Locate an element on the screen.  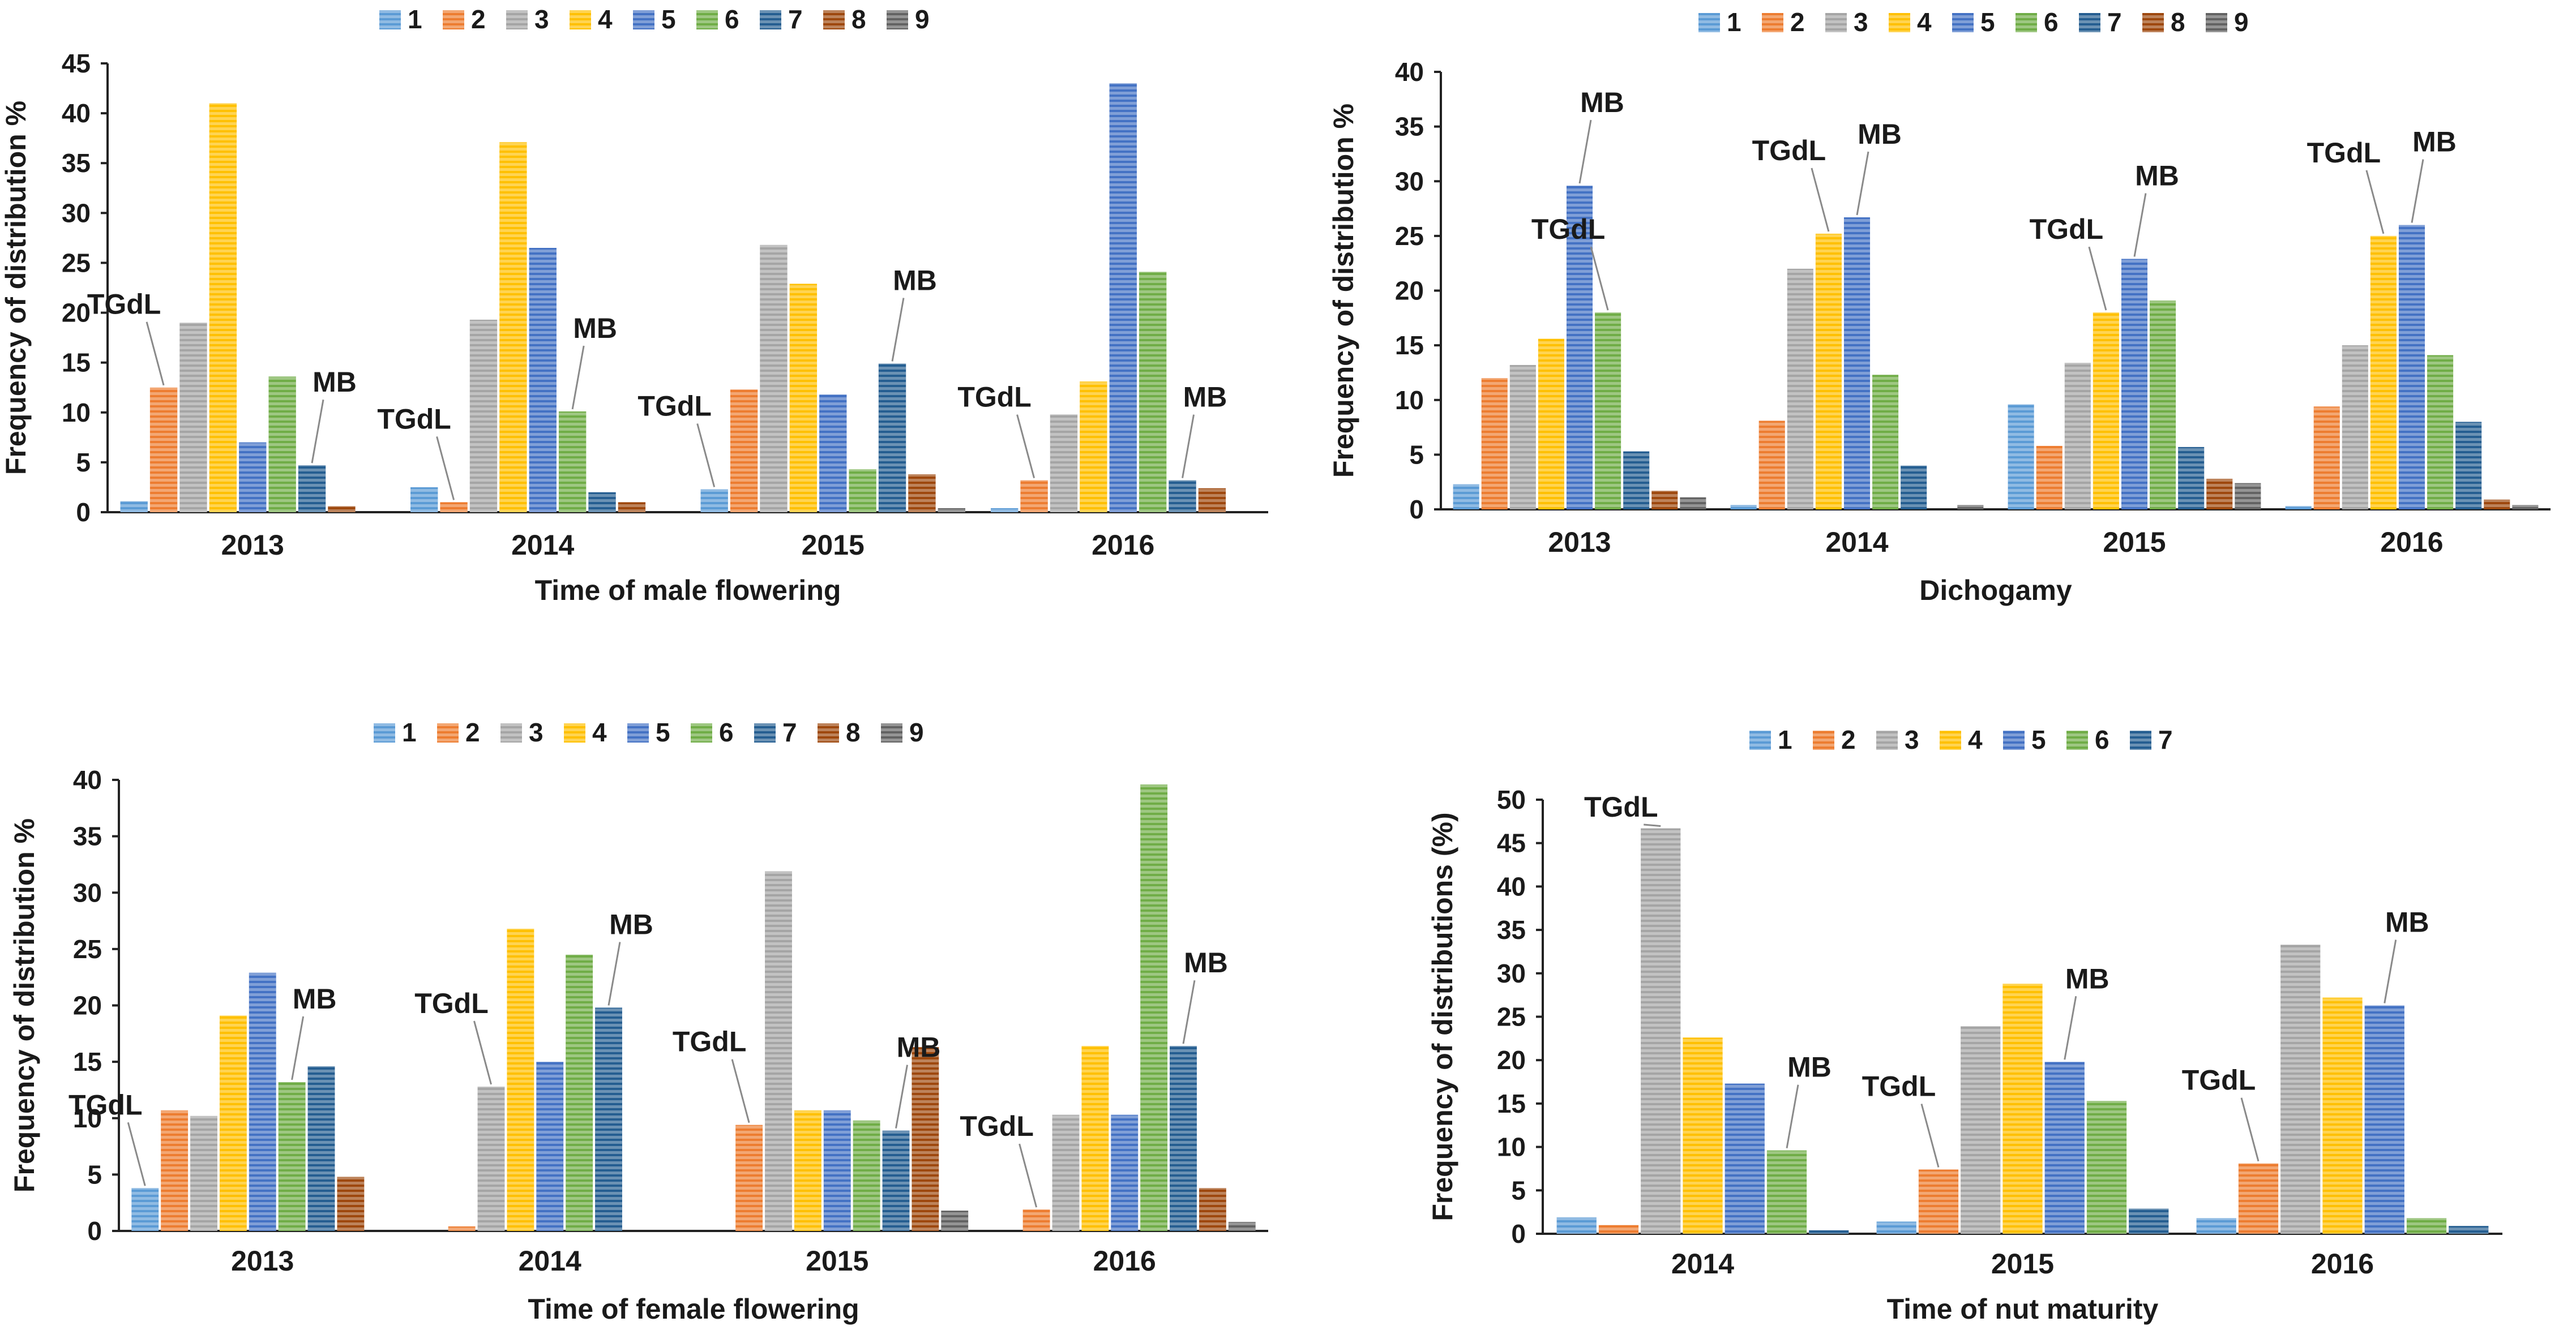
legend-label-2: 2 is located at coordinates (1797, 22).